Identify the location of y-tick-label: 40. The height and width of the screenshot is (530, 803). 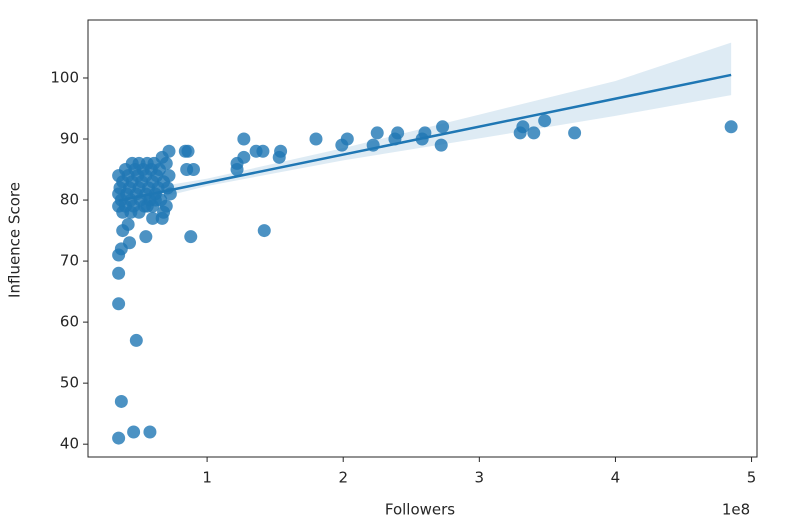
(69, 444).